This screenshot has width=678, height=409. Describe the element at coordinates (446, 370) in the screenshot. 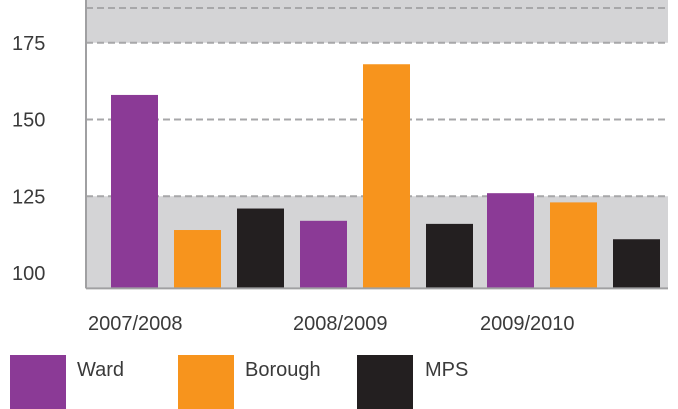

I see `legend-label-mps: MPS` at that location.